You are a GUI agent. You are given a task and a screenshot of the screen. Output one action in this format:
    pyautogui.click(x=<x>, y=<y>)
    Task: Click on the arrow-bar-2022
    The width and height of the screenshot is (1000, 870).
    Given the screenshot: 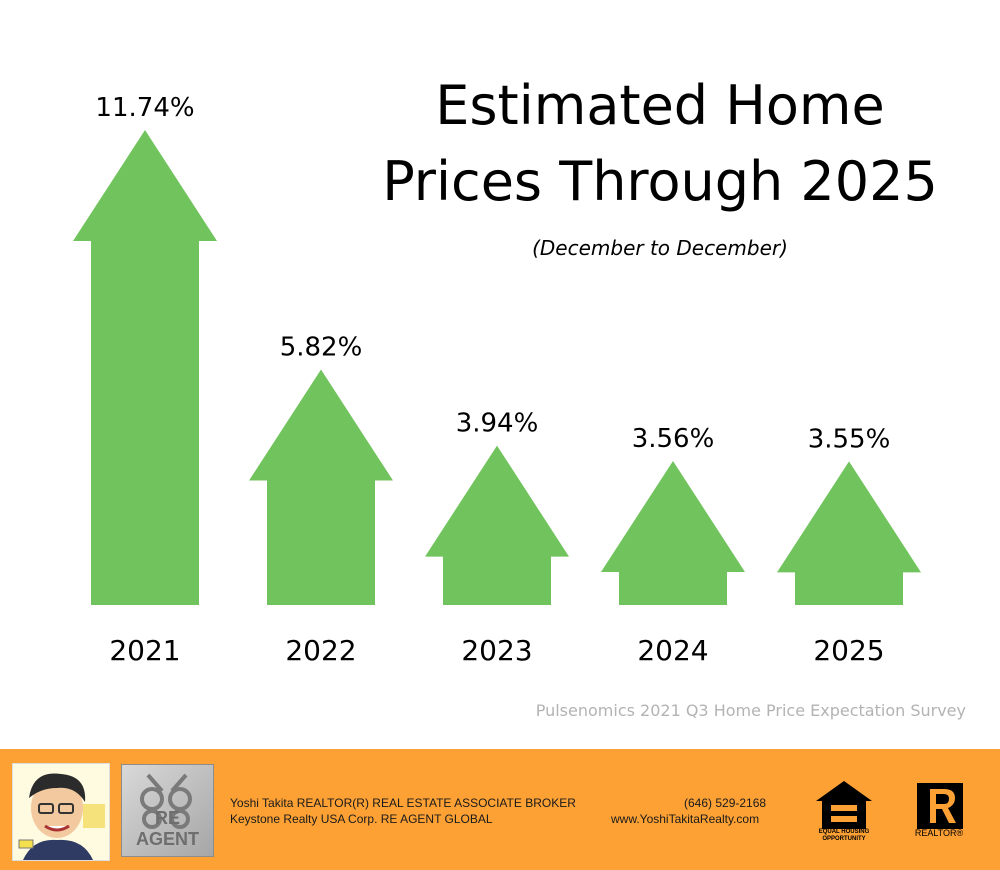 What is the action you would take?
    pyautogui.click(x=321, y=487)
    